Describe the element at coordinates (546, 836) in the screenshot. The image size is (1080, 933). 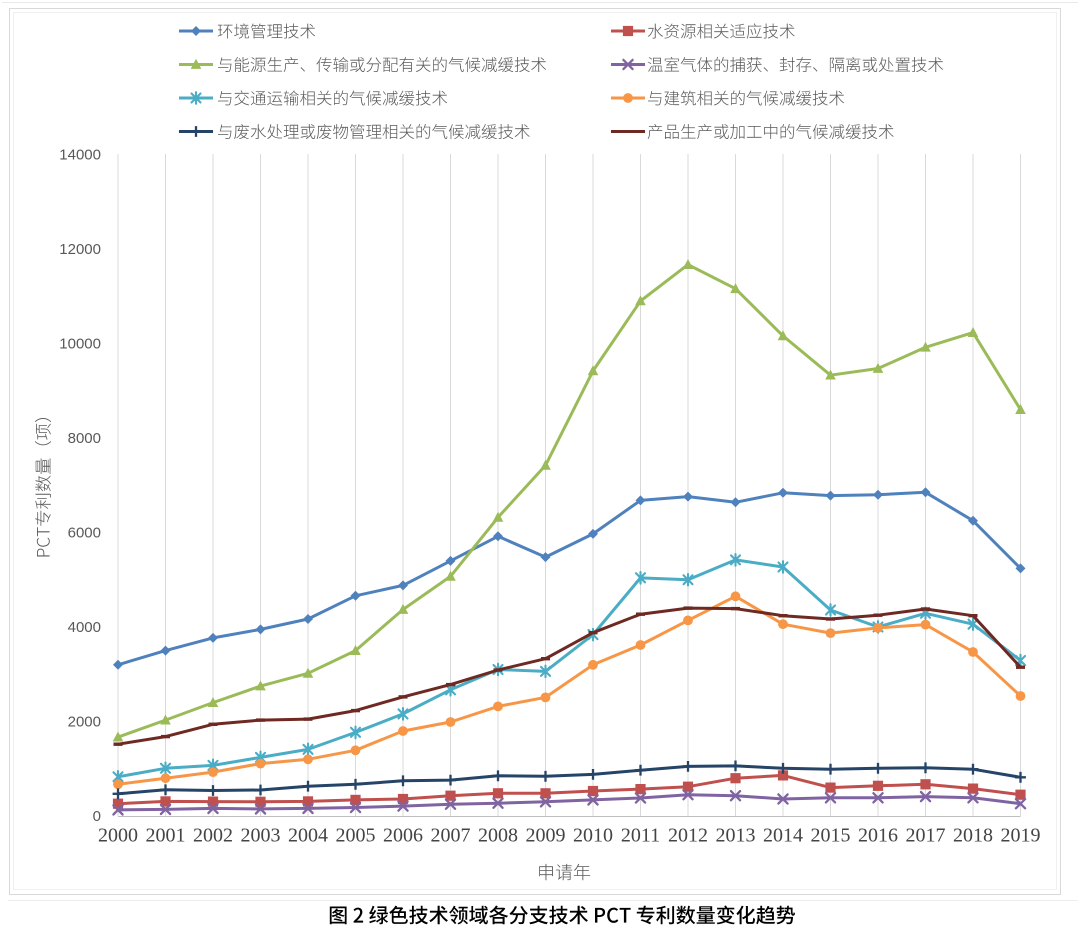
I see `svg-text: 2009` at that location.